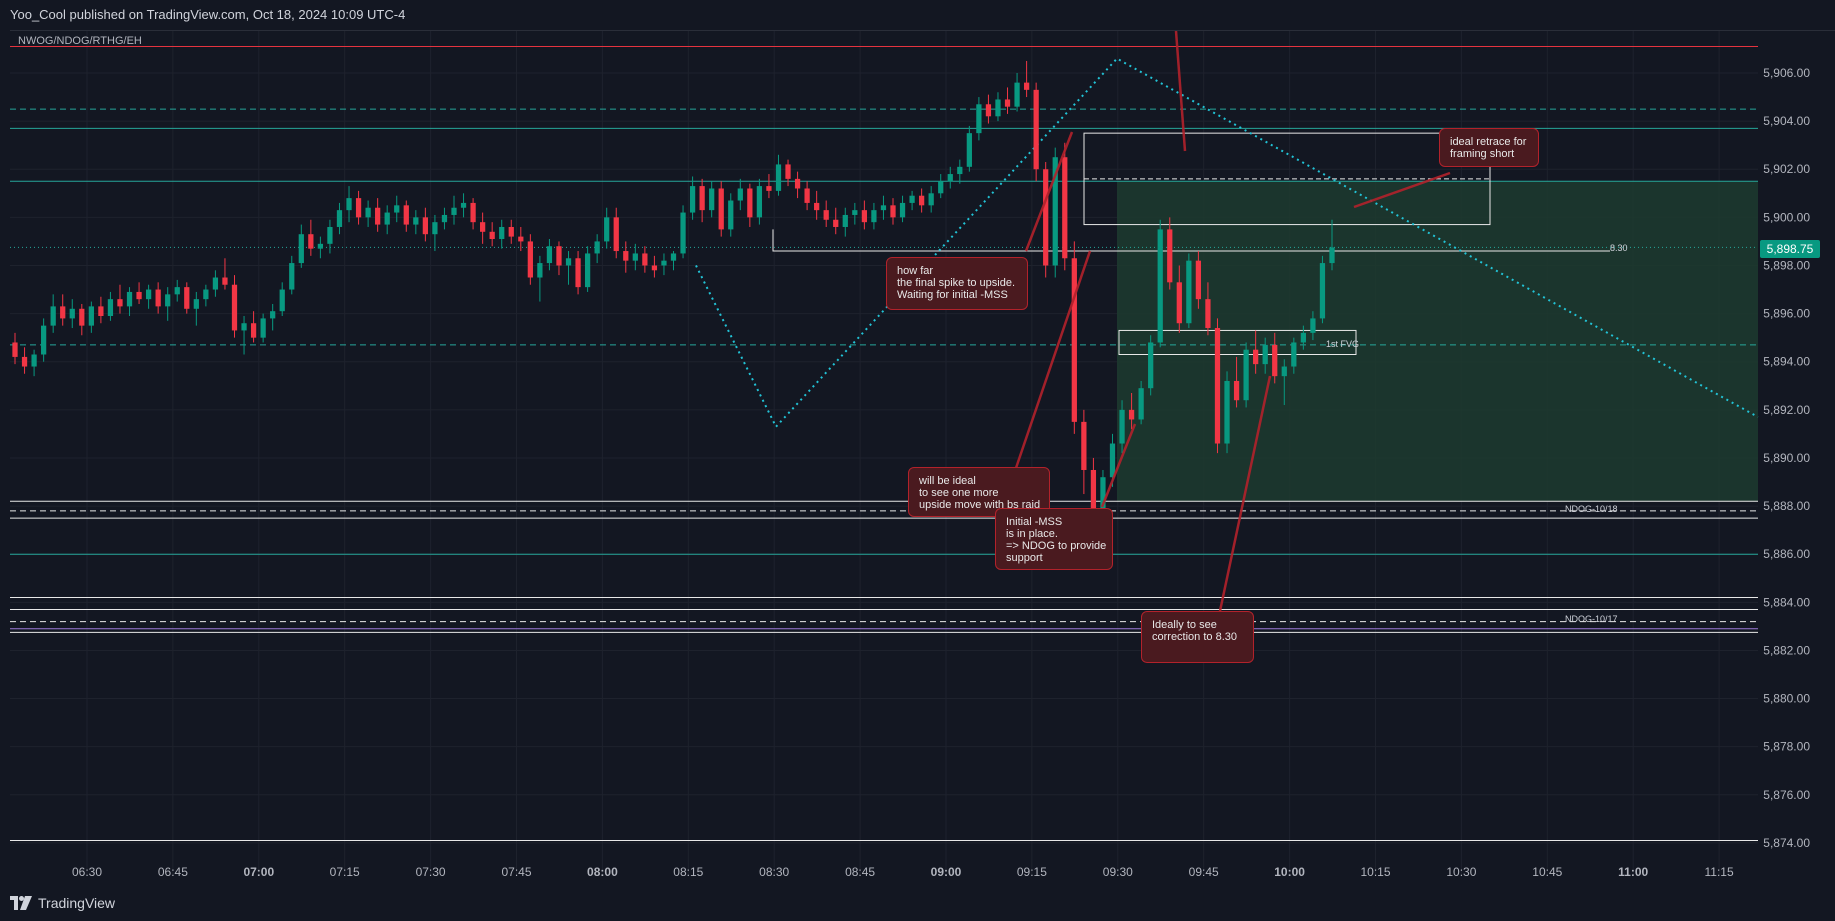  What do you see at coordinates (1786, 314) in the screenshot?
I see `y-tick-label: 5,896.00` at bounding box center [1786, 314].